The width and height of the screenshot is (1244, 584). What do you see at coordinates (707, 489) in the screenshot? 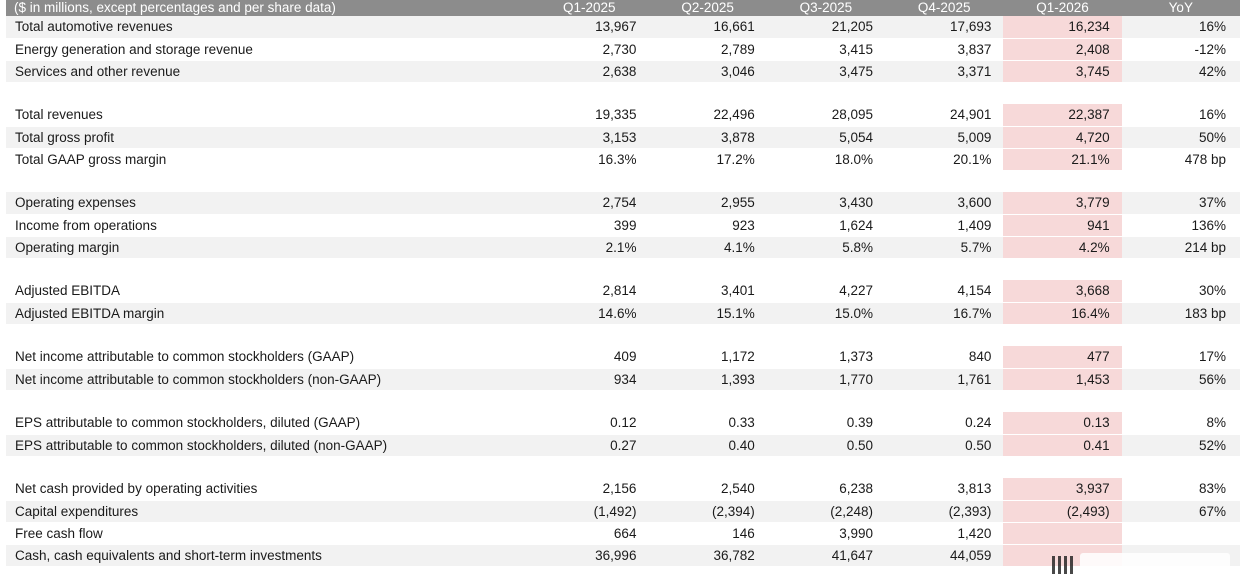
I see `value-cell: 2,540` at bounding box center [707, 489].